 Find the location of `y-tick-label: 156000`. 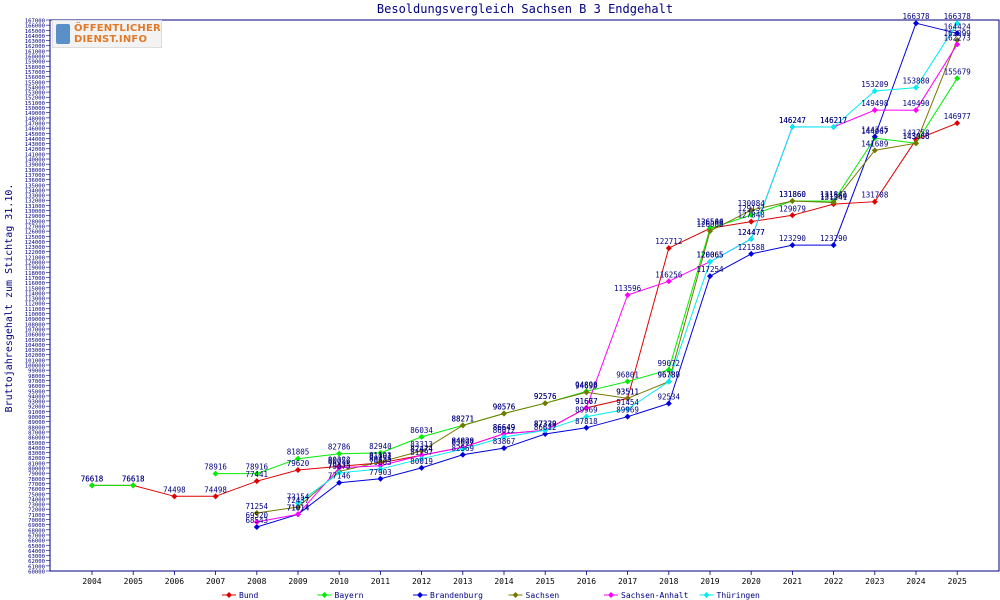

y-tick-label: 156000 is located at coordinates (35, 78).